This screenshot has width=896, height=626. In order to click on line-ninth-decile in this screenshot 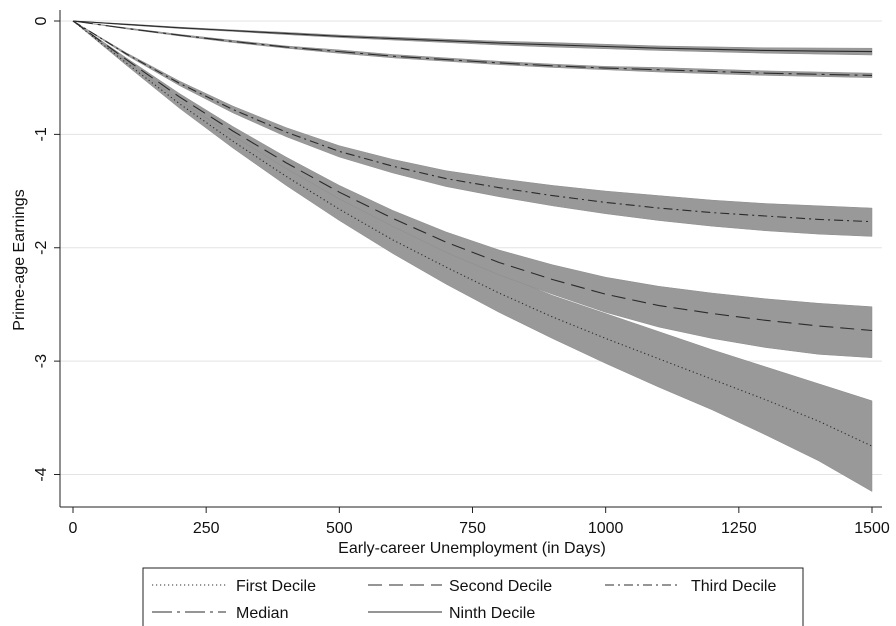, I will do `click(472, 36)`.